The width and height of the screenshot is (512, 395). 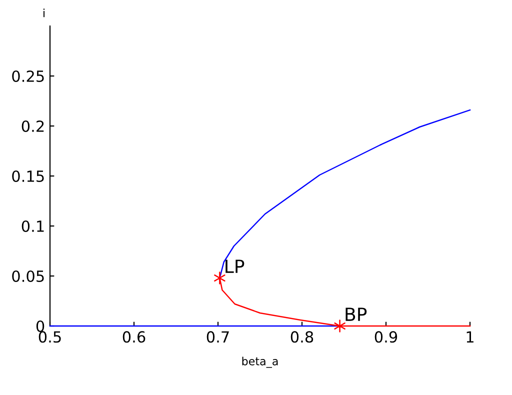 What do you see at coordinates (302, 337) in the screenshot?
I see `x-tick-label: 0.8` at bounding box center [302, 337].